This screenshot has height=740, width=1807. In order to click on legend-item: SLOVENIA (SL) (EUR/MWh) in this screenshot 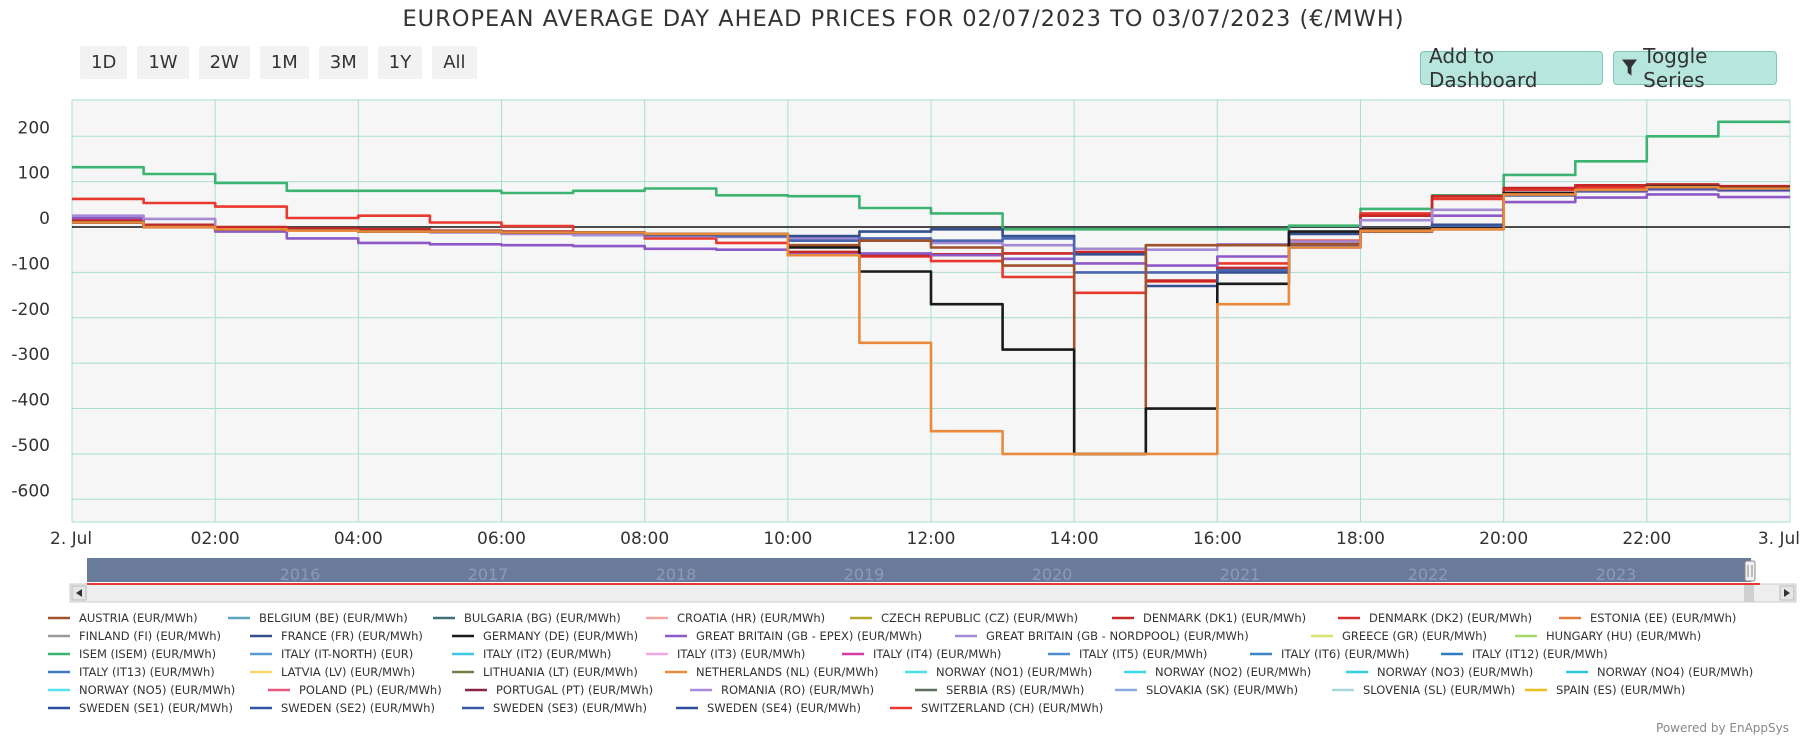, I will do `click(1423, 690)`.